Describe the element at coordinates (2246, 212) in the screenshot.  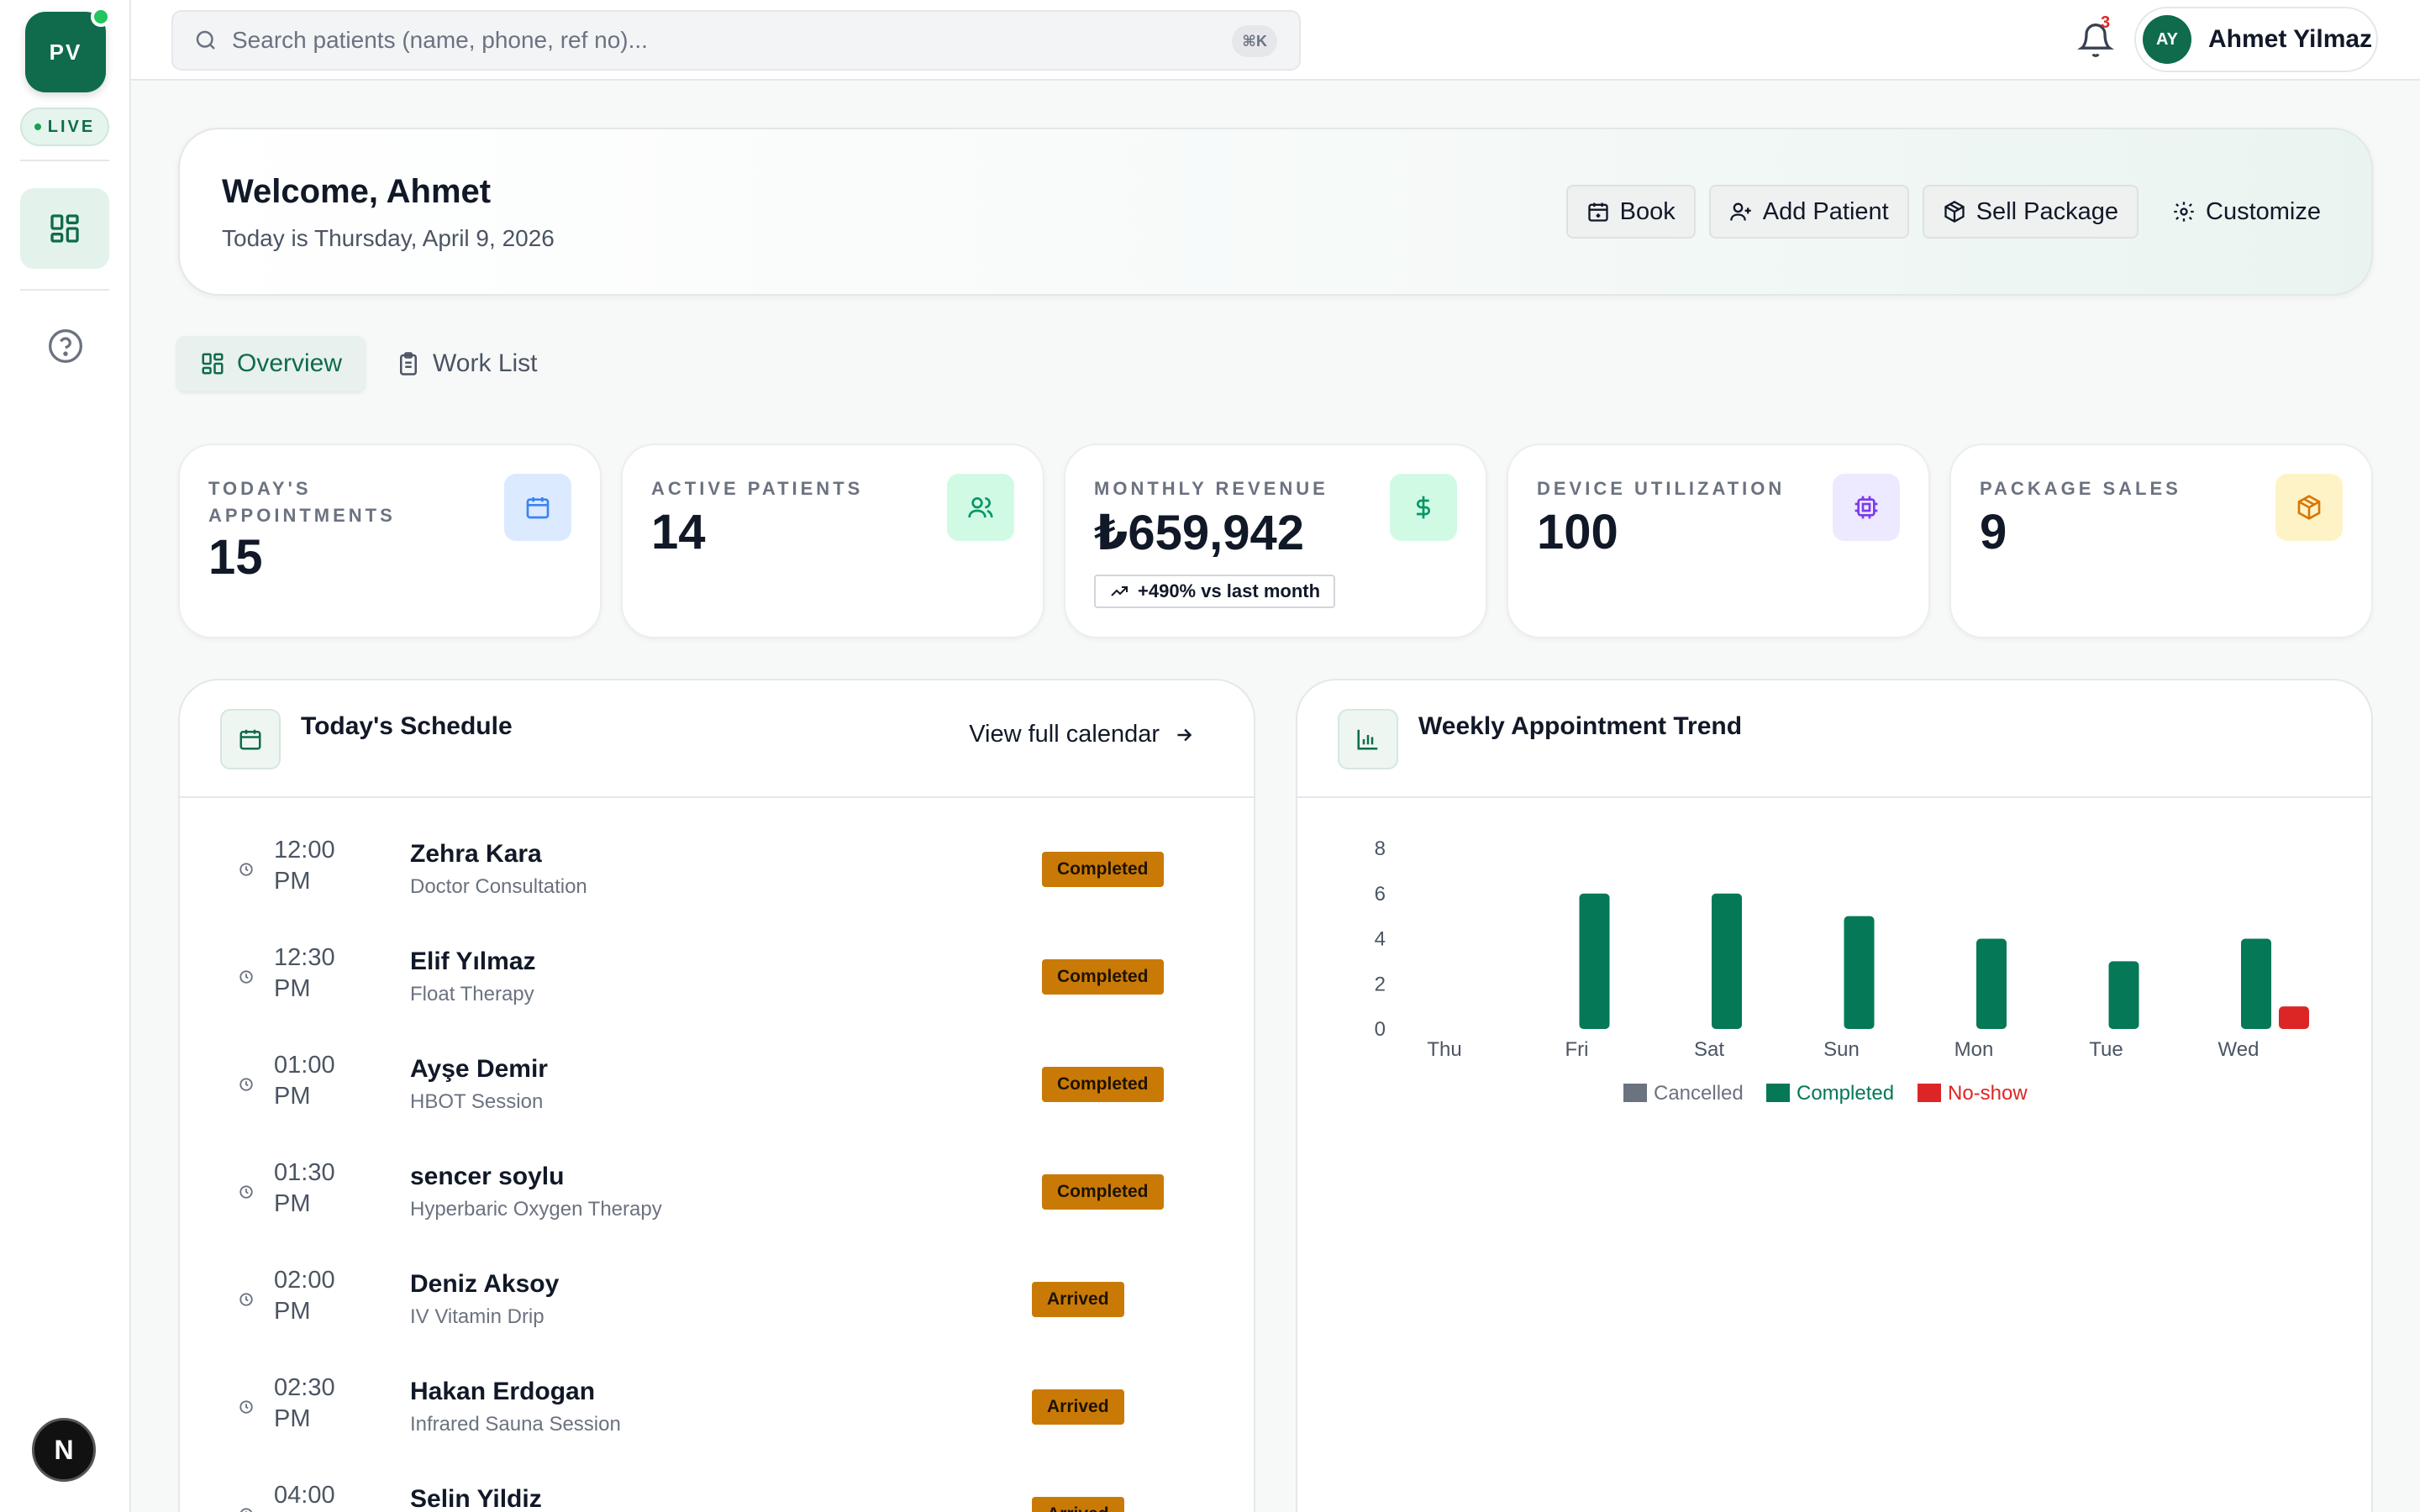
I see `customize-button: Customize` at that location.